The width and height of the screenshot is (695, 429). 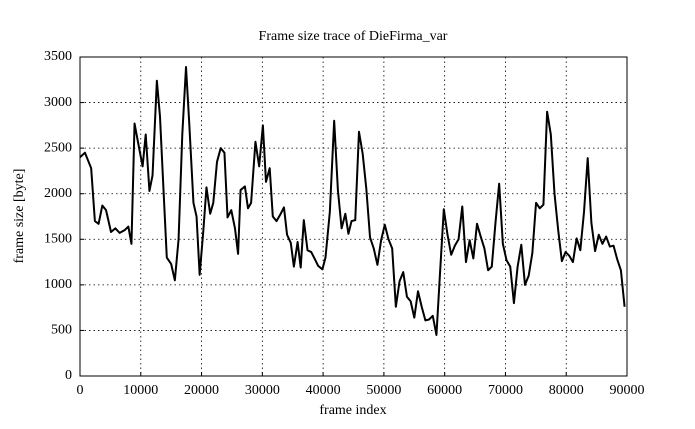 I want to click on x-tick-label: 60000, so click(x=444, y=390).